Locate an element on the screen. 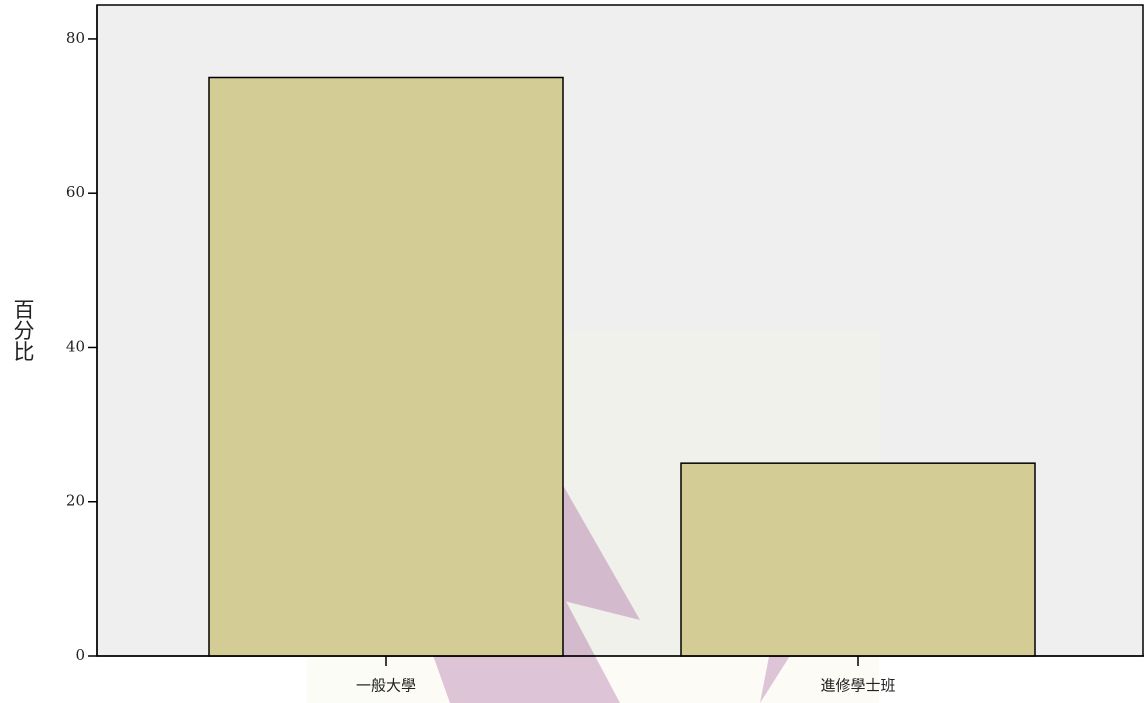 This screenshot has width=1144, height=703. y-axis-label: 百分比 is located at coordinates (23, 330).